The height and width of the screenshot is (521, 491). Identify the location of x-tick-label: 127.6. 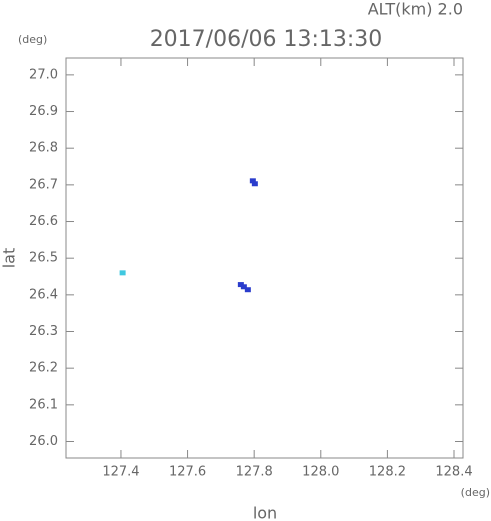
(187, 472).